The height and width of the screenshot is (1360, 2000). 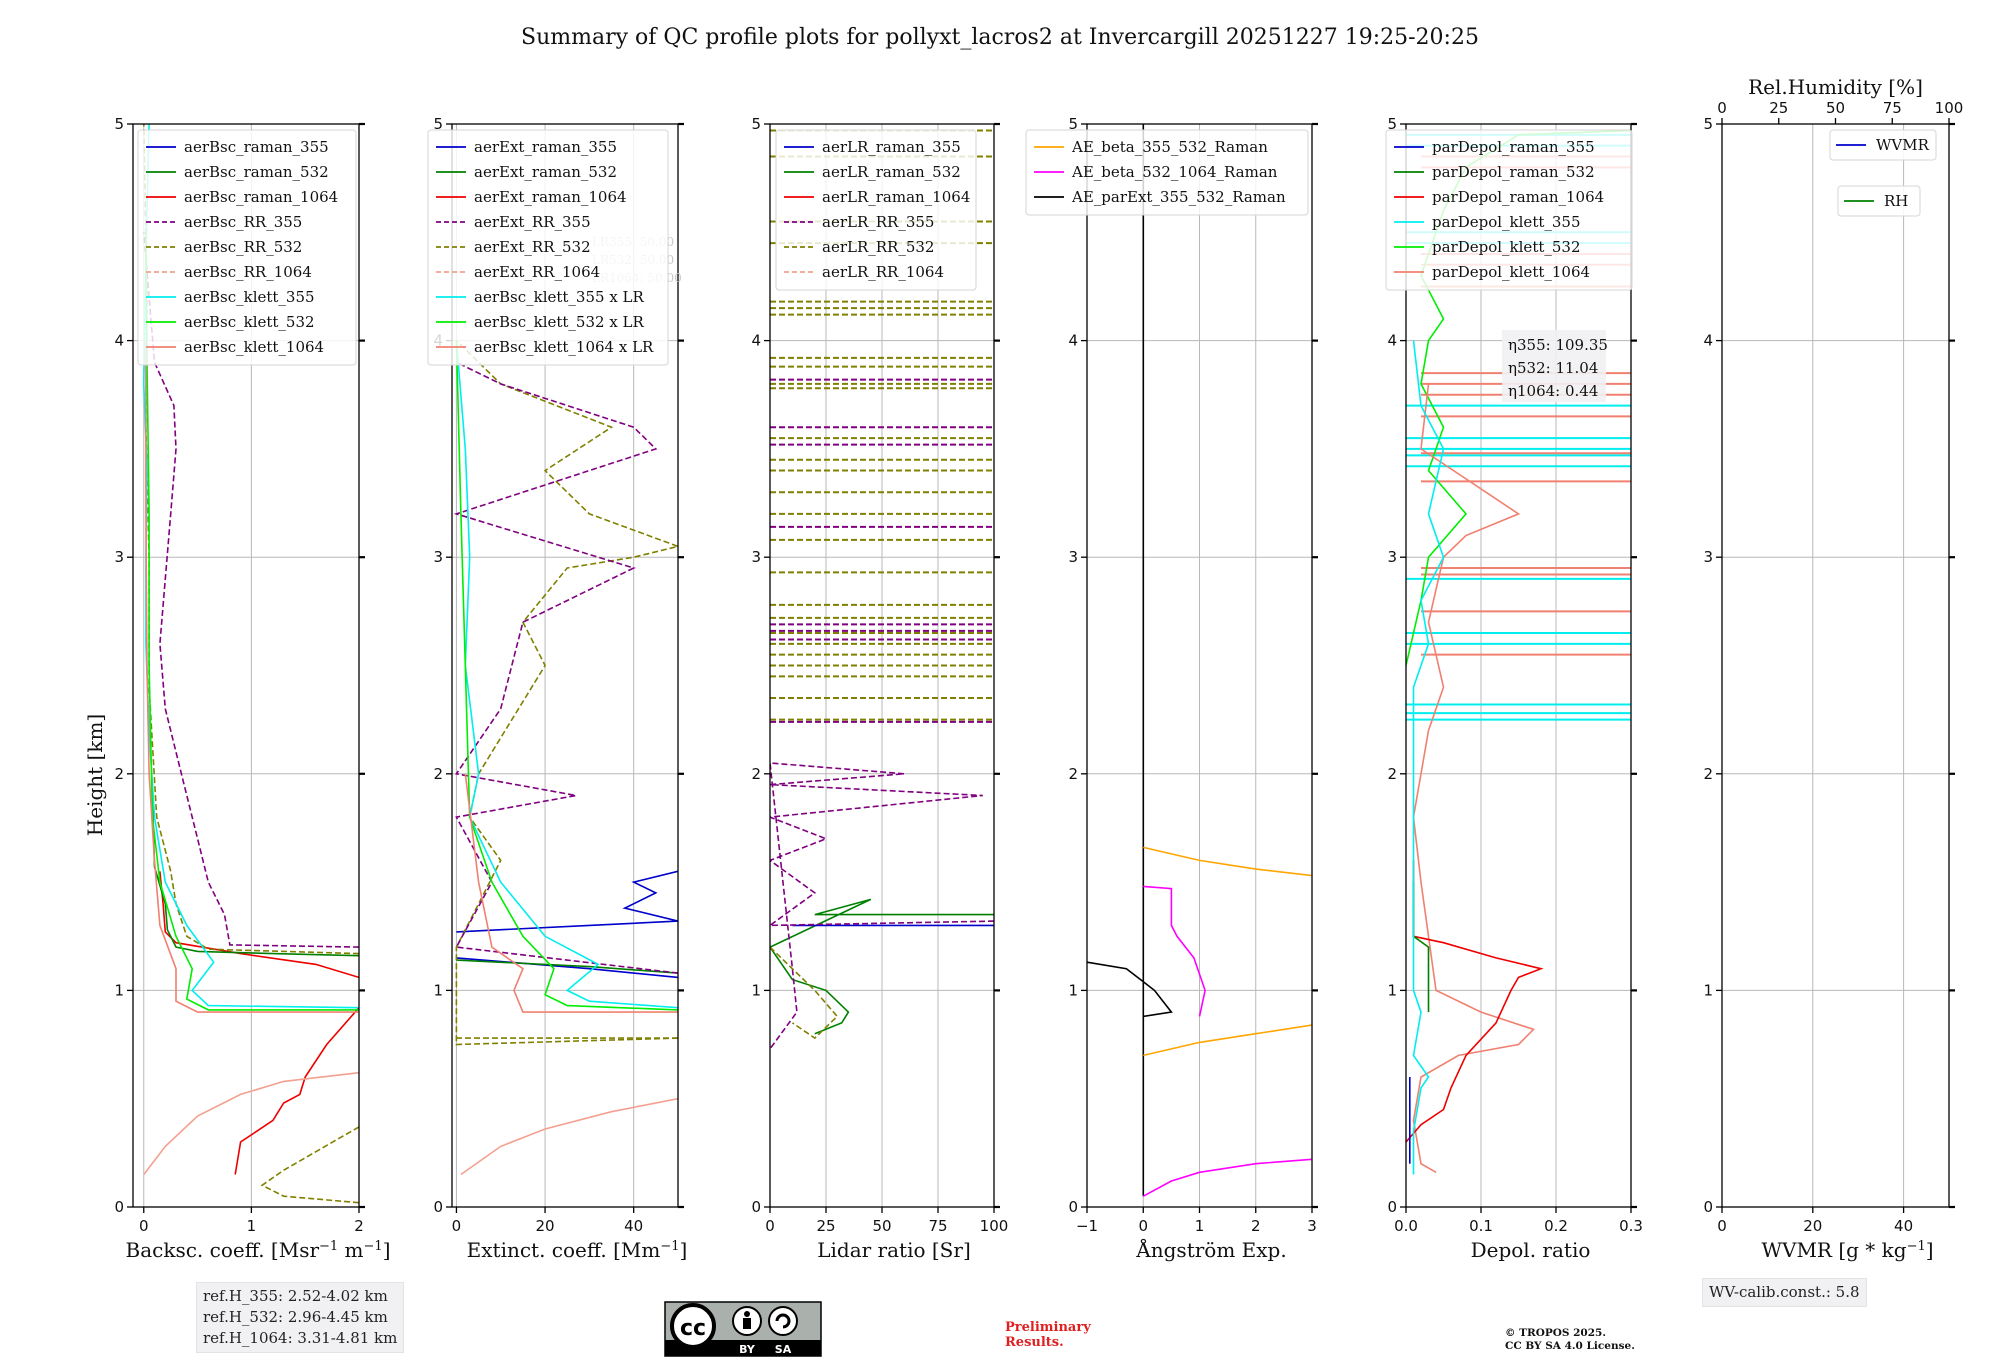 I want to click on bsc-ytick-label: 3, so click(x=119, y=557).